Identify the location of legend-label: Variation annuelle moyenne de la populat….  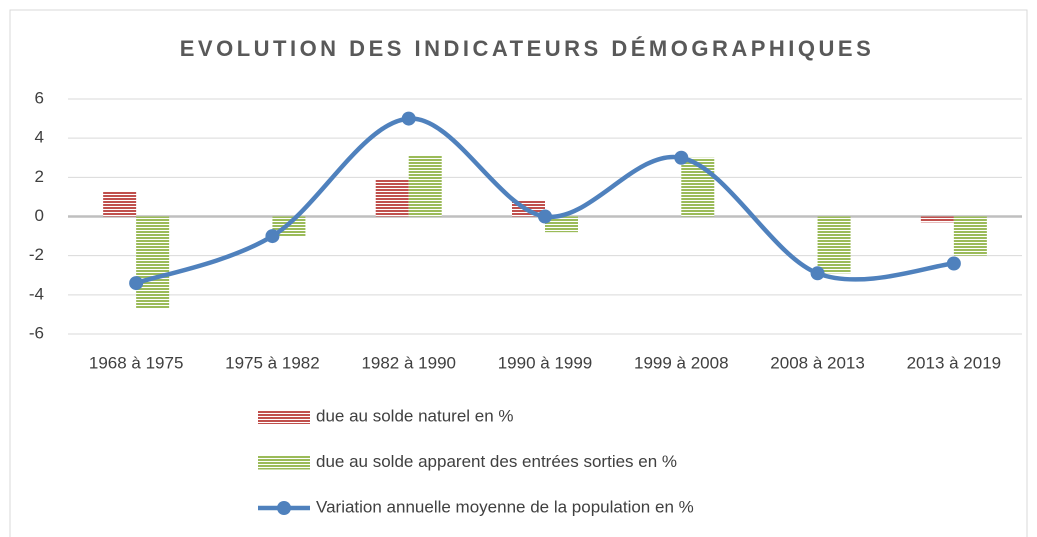
(505, 506).